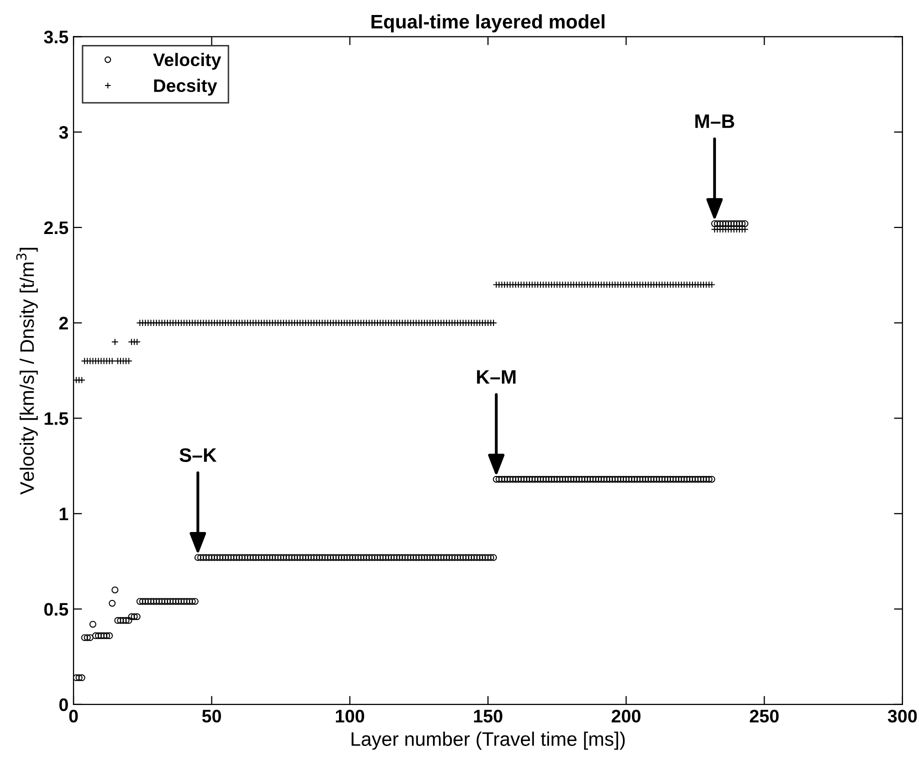 Image resolution: width=919 pixels, height=764 pixels. What do you see at coordinates (496, 377) in the screenshot?
I see `annotation: K–M` at bounding box center [496, 377].